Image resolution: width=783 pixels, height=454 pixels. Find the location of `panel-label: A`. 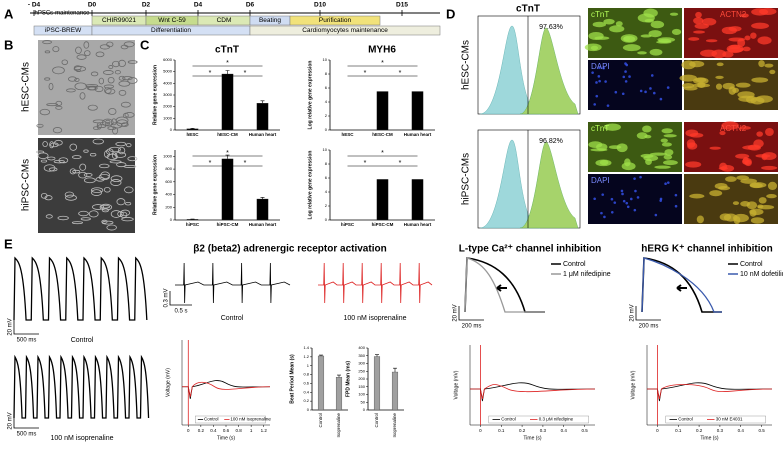

panel-label: A is located at coordinates (9, 13).